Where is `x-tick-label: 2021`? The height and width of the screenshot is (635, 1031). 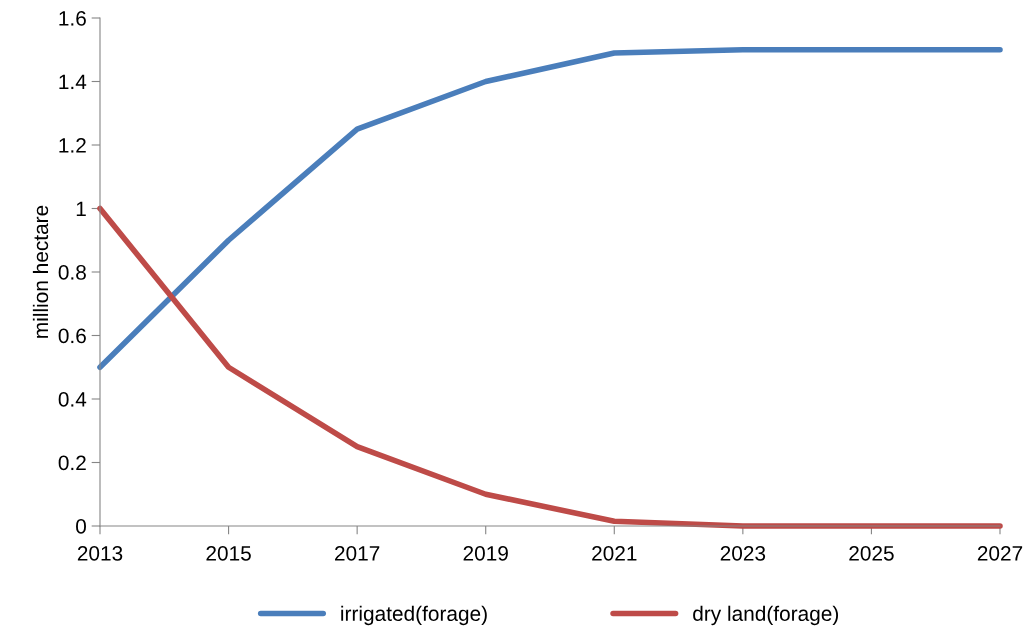 x-tick-label: 2021 is located at coordinates (614, 553).